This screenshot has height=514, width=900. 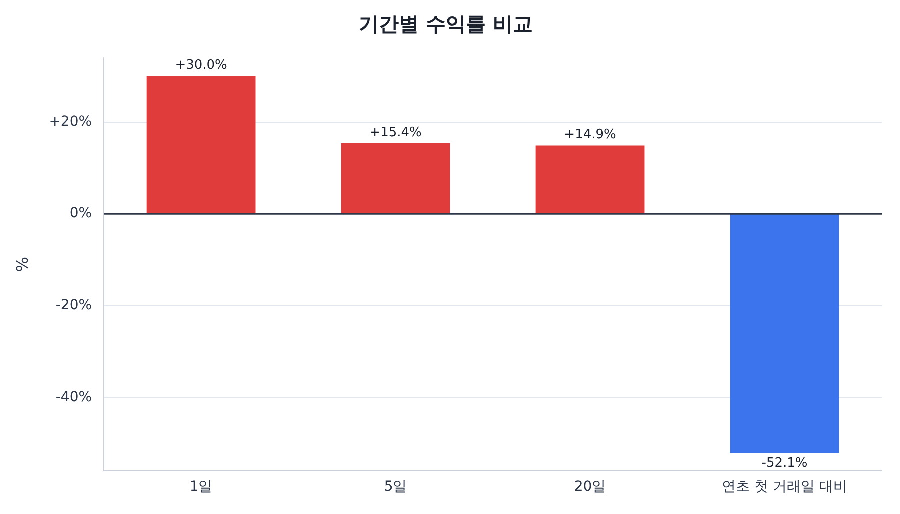 I want to click on y-tick-label: 0%, so click(x=81, y=214).